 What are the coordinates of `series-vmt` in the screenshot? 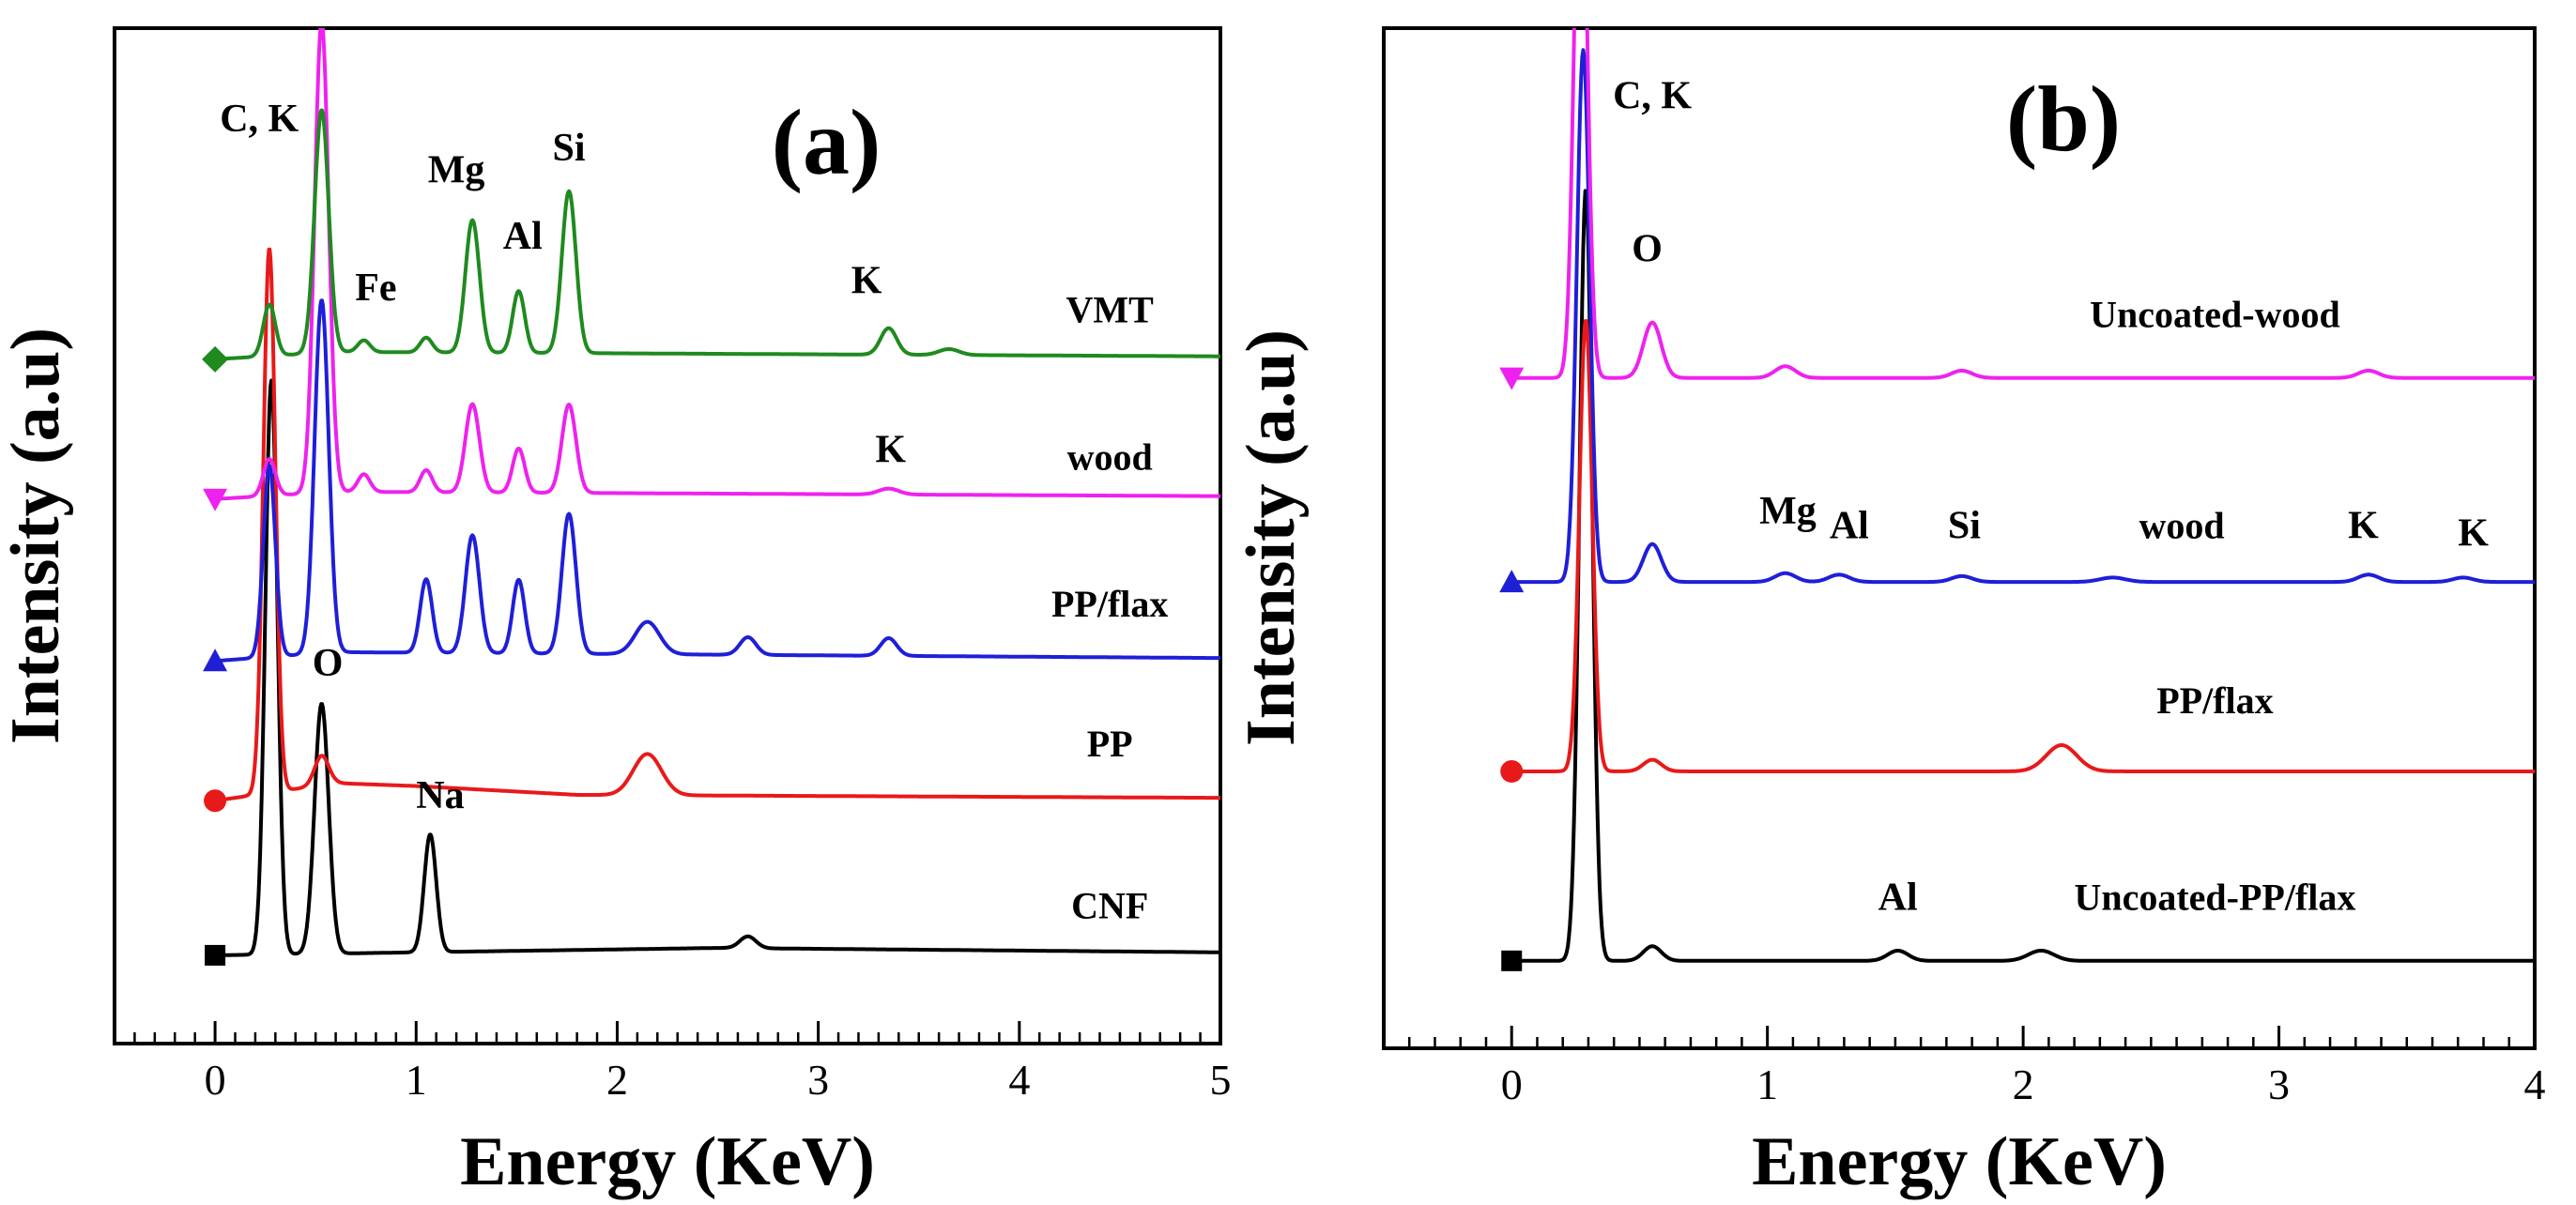 It's located at (711, 240).